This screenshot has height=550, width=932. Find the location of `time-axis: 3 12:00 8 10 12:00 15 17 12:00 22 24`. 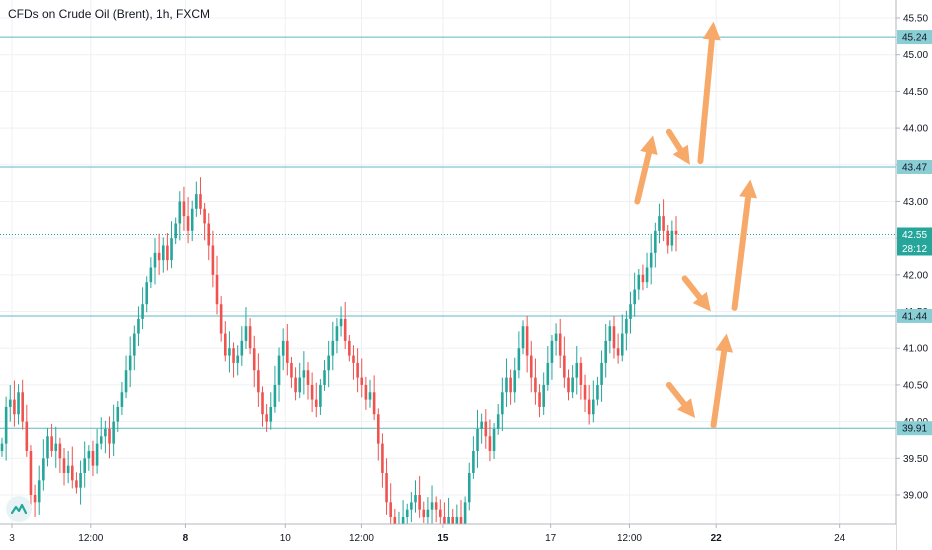

time-axis: 3 12:00 8 10 12:00 15 17 12:00 22 24 is located at coordinates (448, 536).